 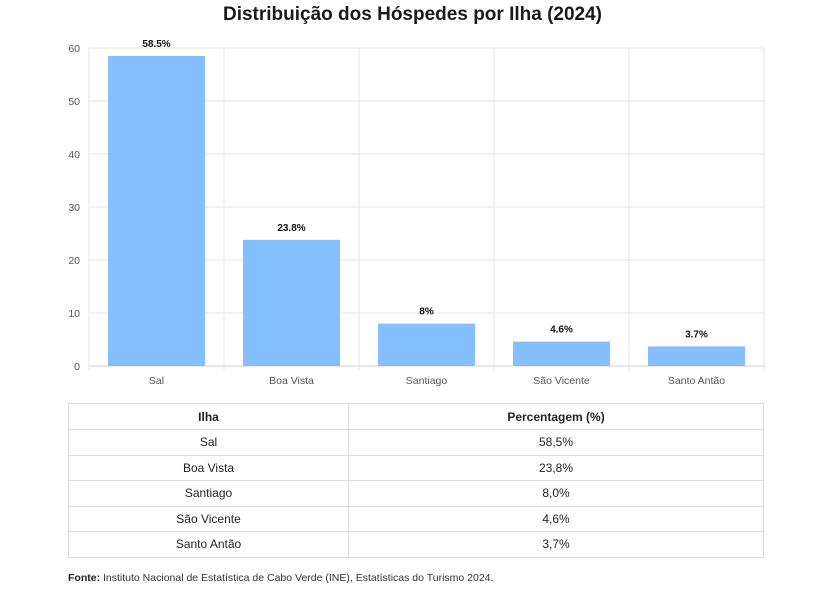 What do you see at coordinates (74, 155) in the screenshot?
I see `y-tick-label: 40` at bounding box center [74, 155].